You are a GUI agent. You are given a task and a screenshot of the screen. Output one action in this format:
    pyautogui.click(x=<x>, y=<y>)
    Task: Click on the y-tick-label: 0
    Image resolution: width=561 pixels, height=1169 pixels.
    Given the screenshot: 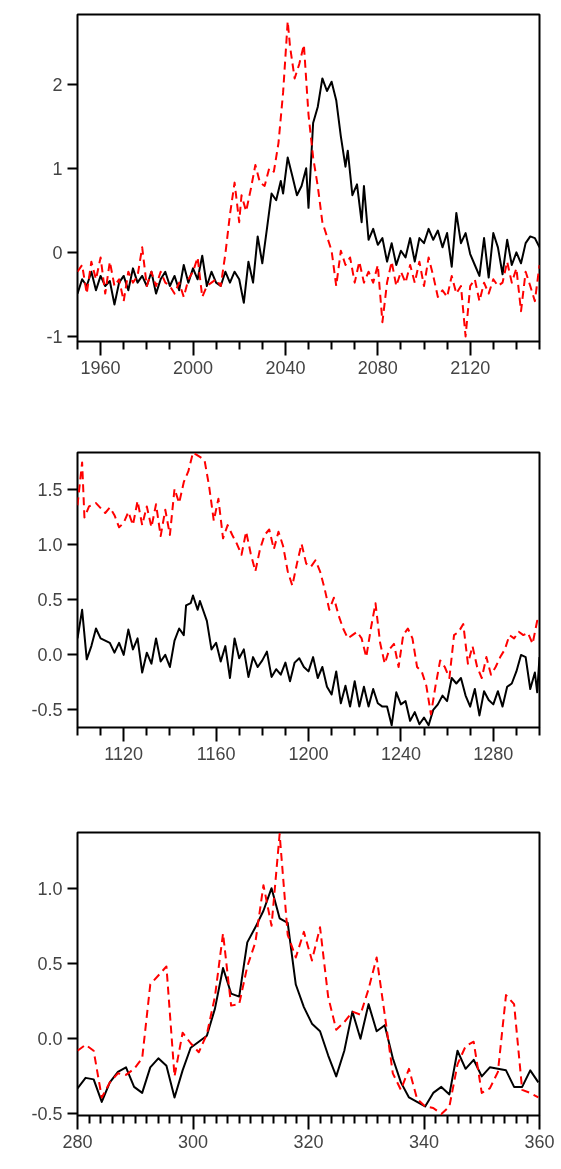 What is the action you would take?
    pyautogui.click(x=57, y=252)
    